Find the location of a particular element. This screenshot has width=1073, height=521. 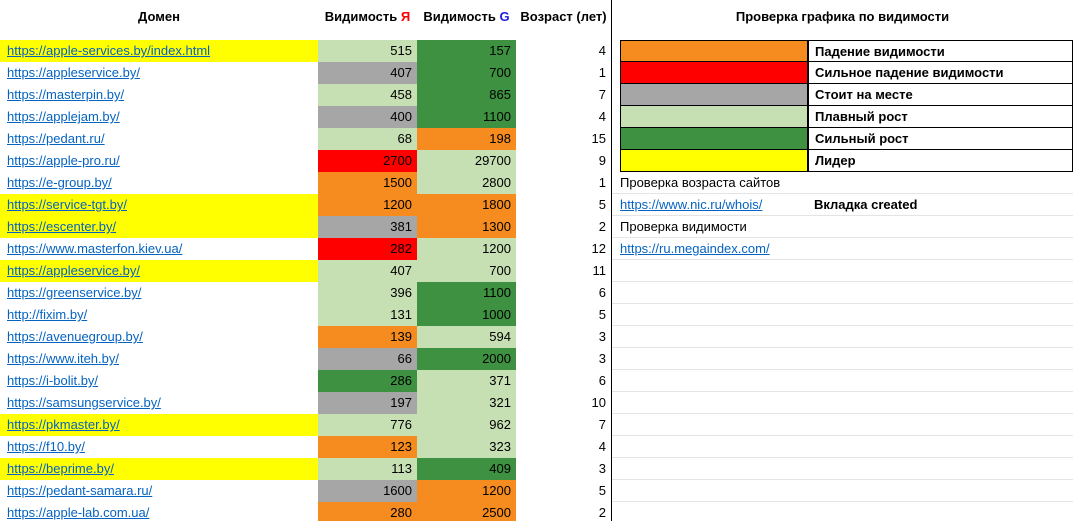

age-cell: 6 is located at coordinates (564, 293).